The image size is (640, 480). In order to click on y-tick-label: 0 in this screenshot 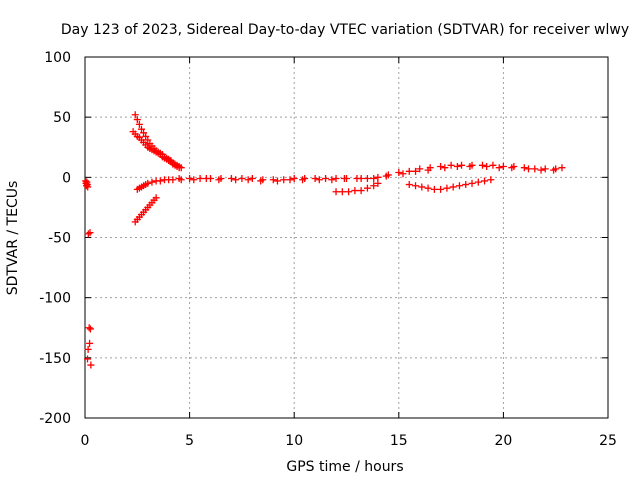, I will do `click(66, 178)`.